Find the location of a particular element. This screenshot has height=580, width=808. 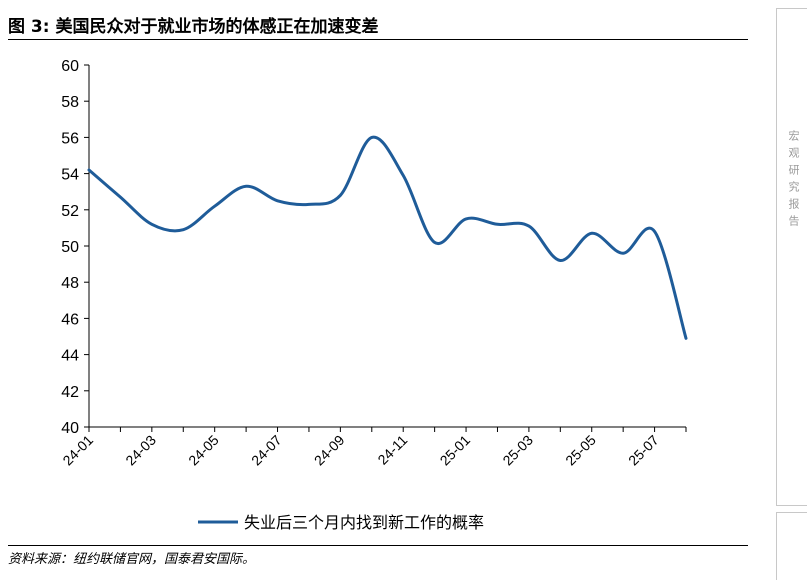

legend-label: 失业后三个月内找到新工作的概率 is located at coordinates (364, 522).